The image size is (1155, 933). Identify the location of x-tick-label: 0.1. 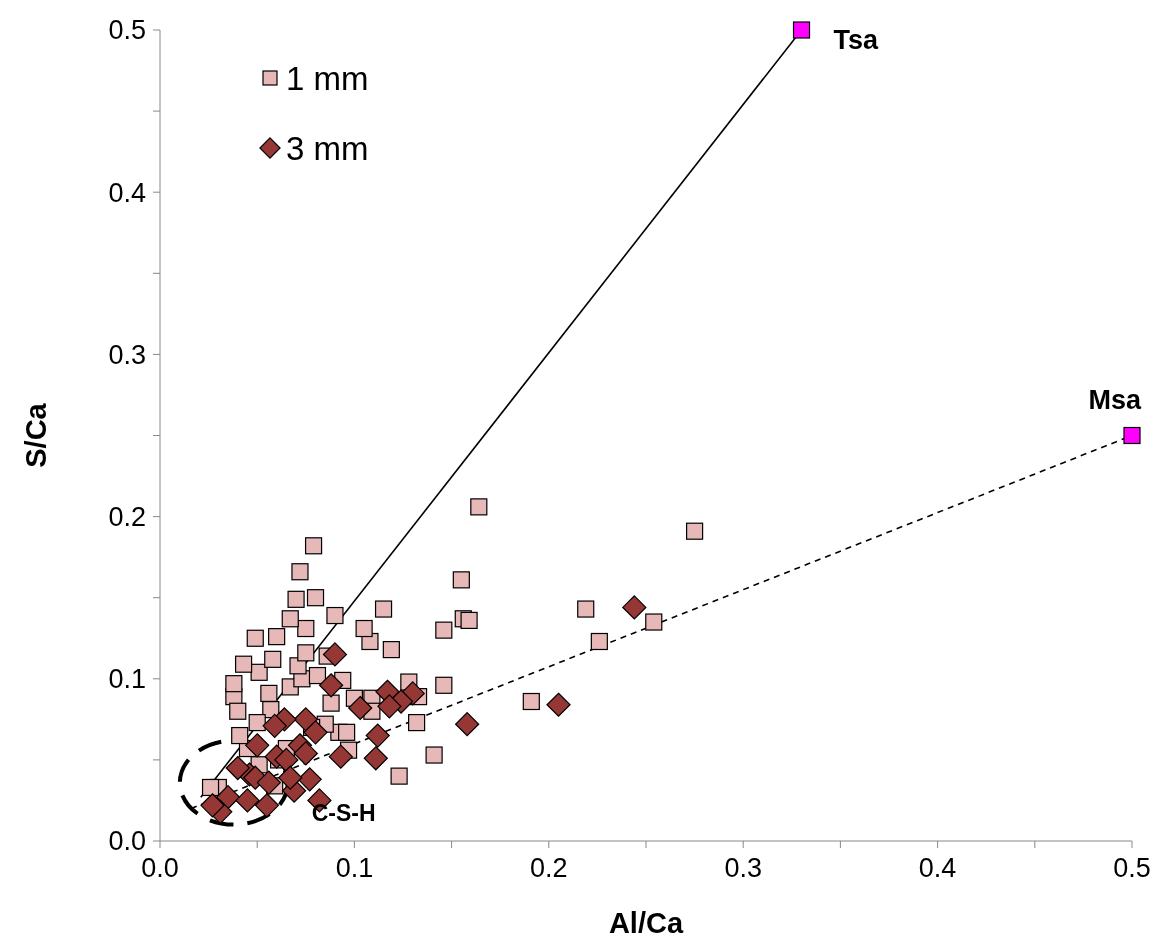
(354, 868).